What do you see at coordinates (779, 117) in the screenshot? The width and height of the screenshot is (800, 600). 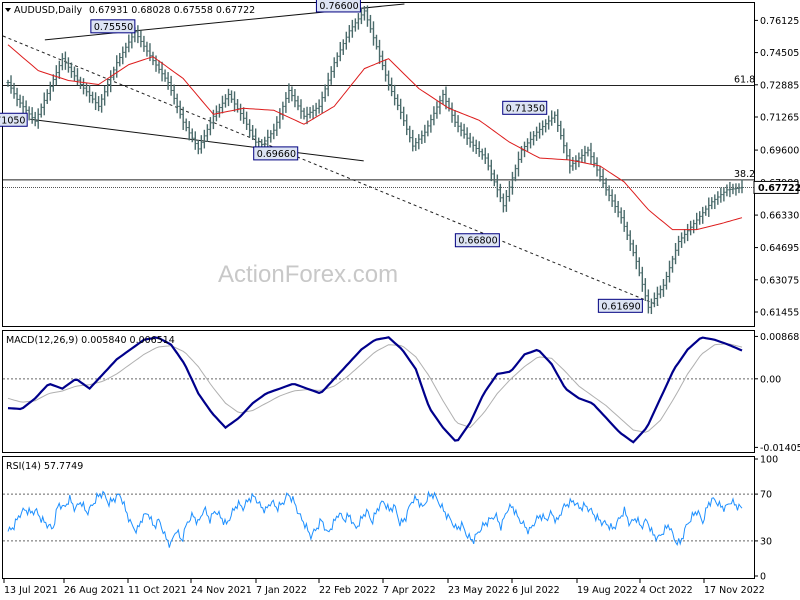 I see `price-axis-label: 0.71265` at bounding box center [779, 117].